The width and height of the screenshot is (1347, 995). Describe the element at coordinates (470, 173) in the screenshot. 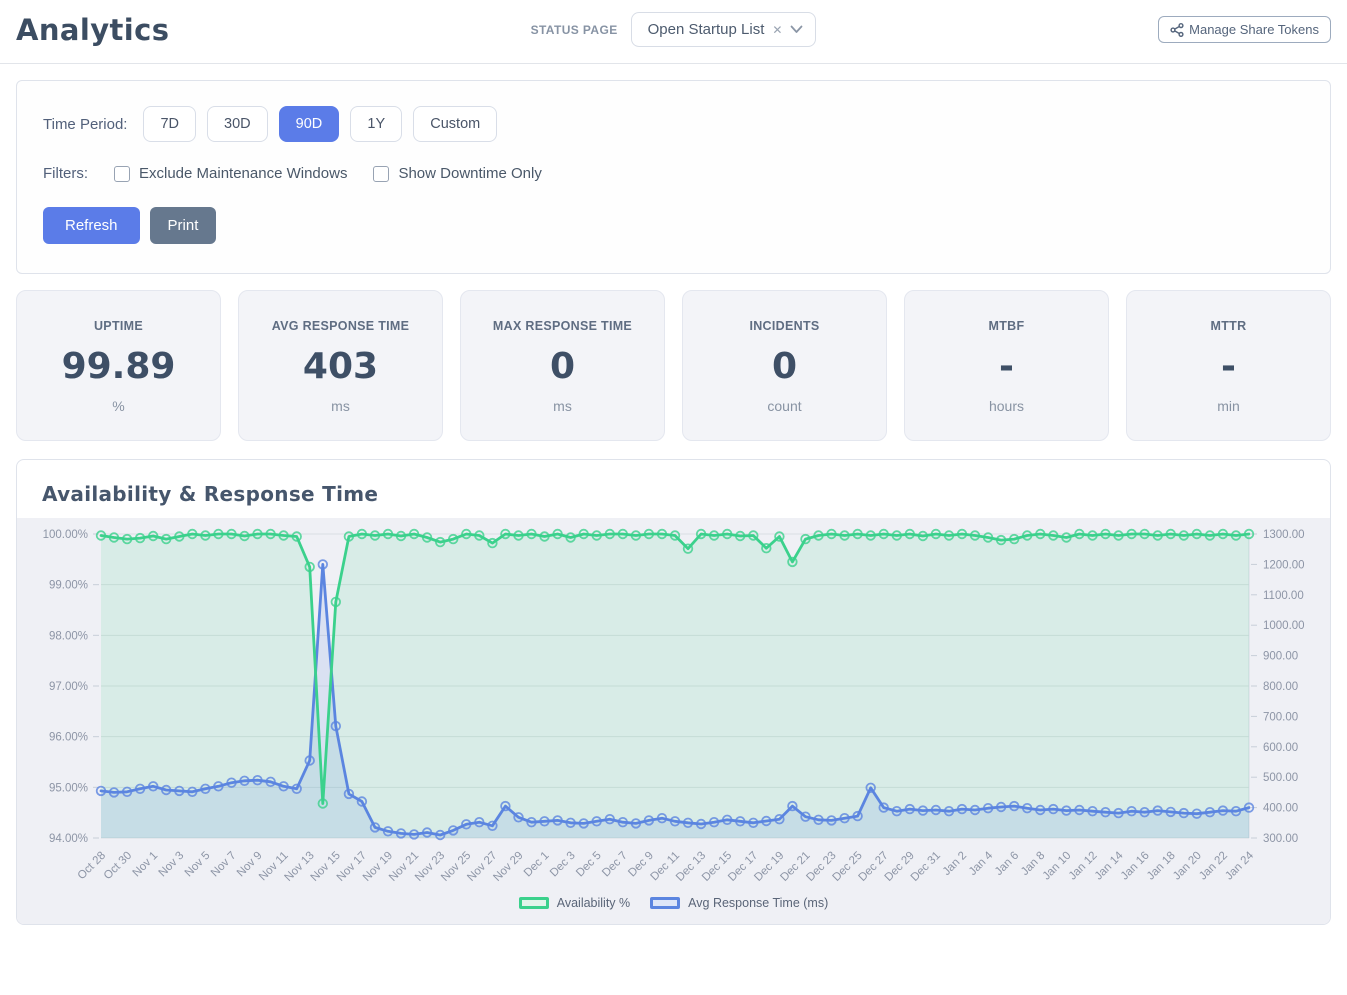

I see `filter-checkbox-label: Show Downtime Only` at that location.